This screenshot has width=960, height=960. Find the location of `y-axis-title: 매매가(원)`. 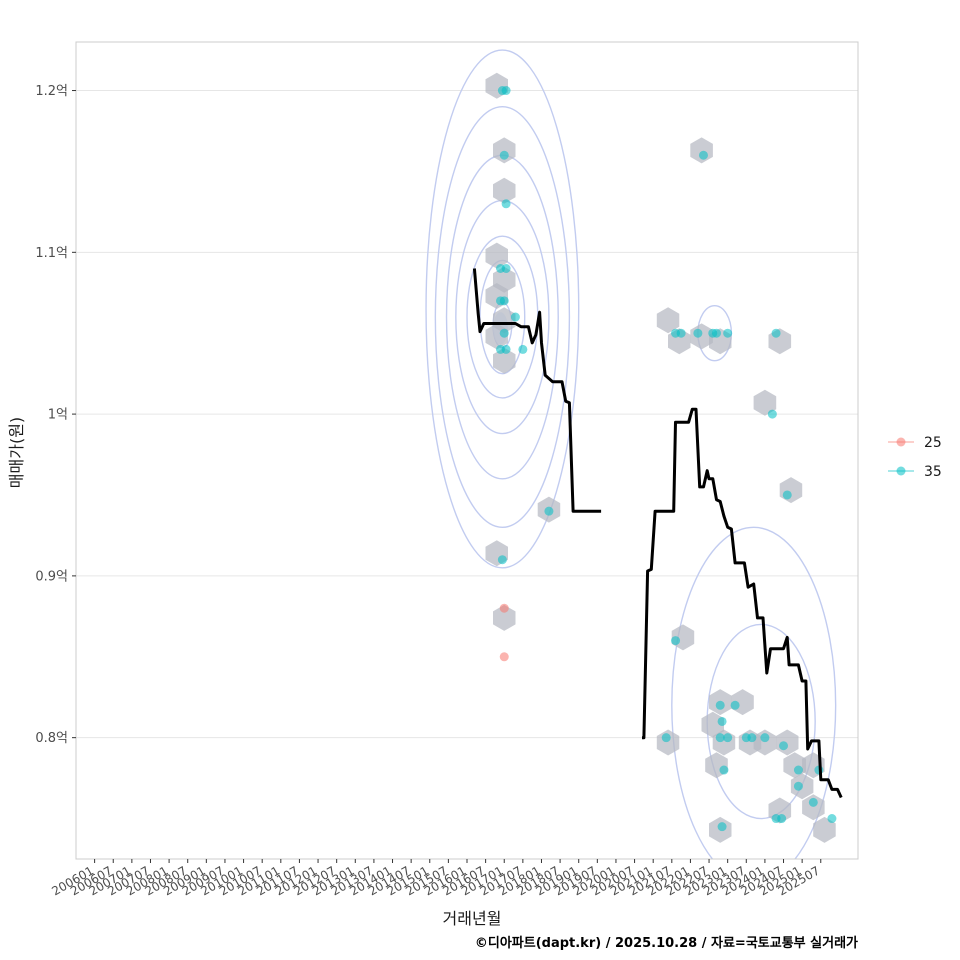

y-axis-title: 매매가(원) is located at coordinates (16, 452).